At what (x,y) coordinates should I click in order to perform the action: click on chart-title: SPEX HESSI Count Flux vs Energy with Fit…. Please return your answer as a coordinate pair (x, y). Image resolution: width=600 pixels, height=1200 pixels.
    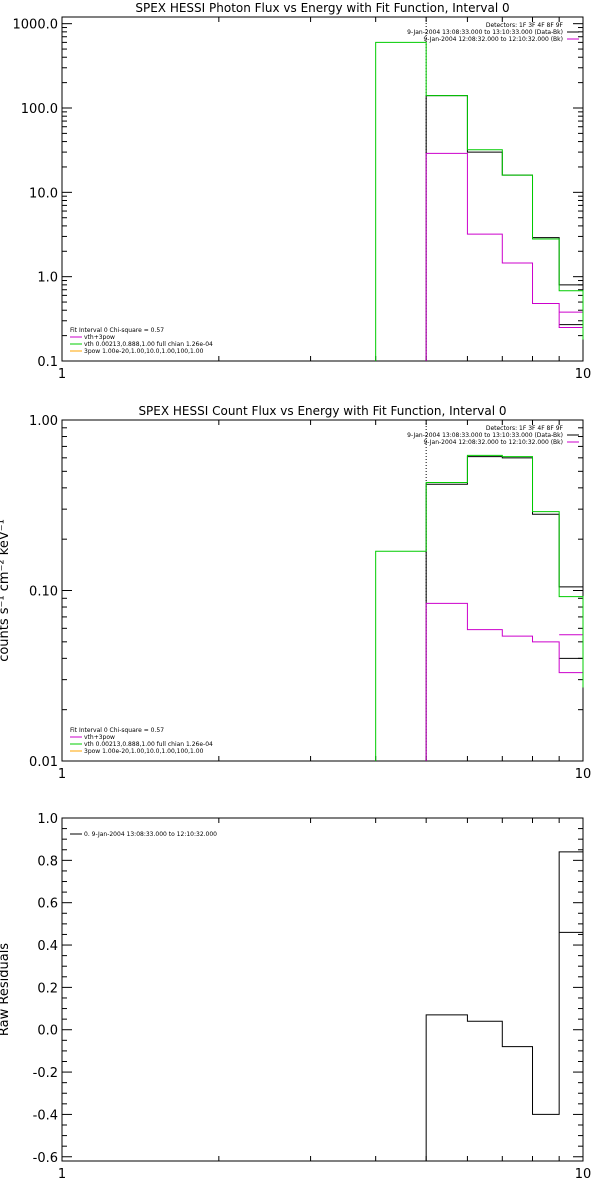
    Looking at the image, I should click on (322, 411).